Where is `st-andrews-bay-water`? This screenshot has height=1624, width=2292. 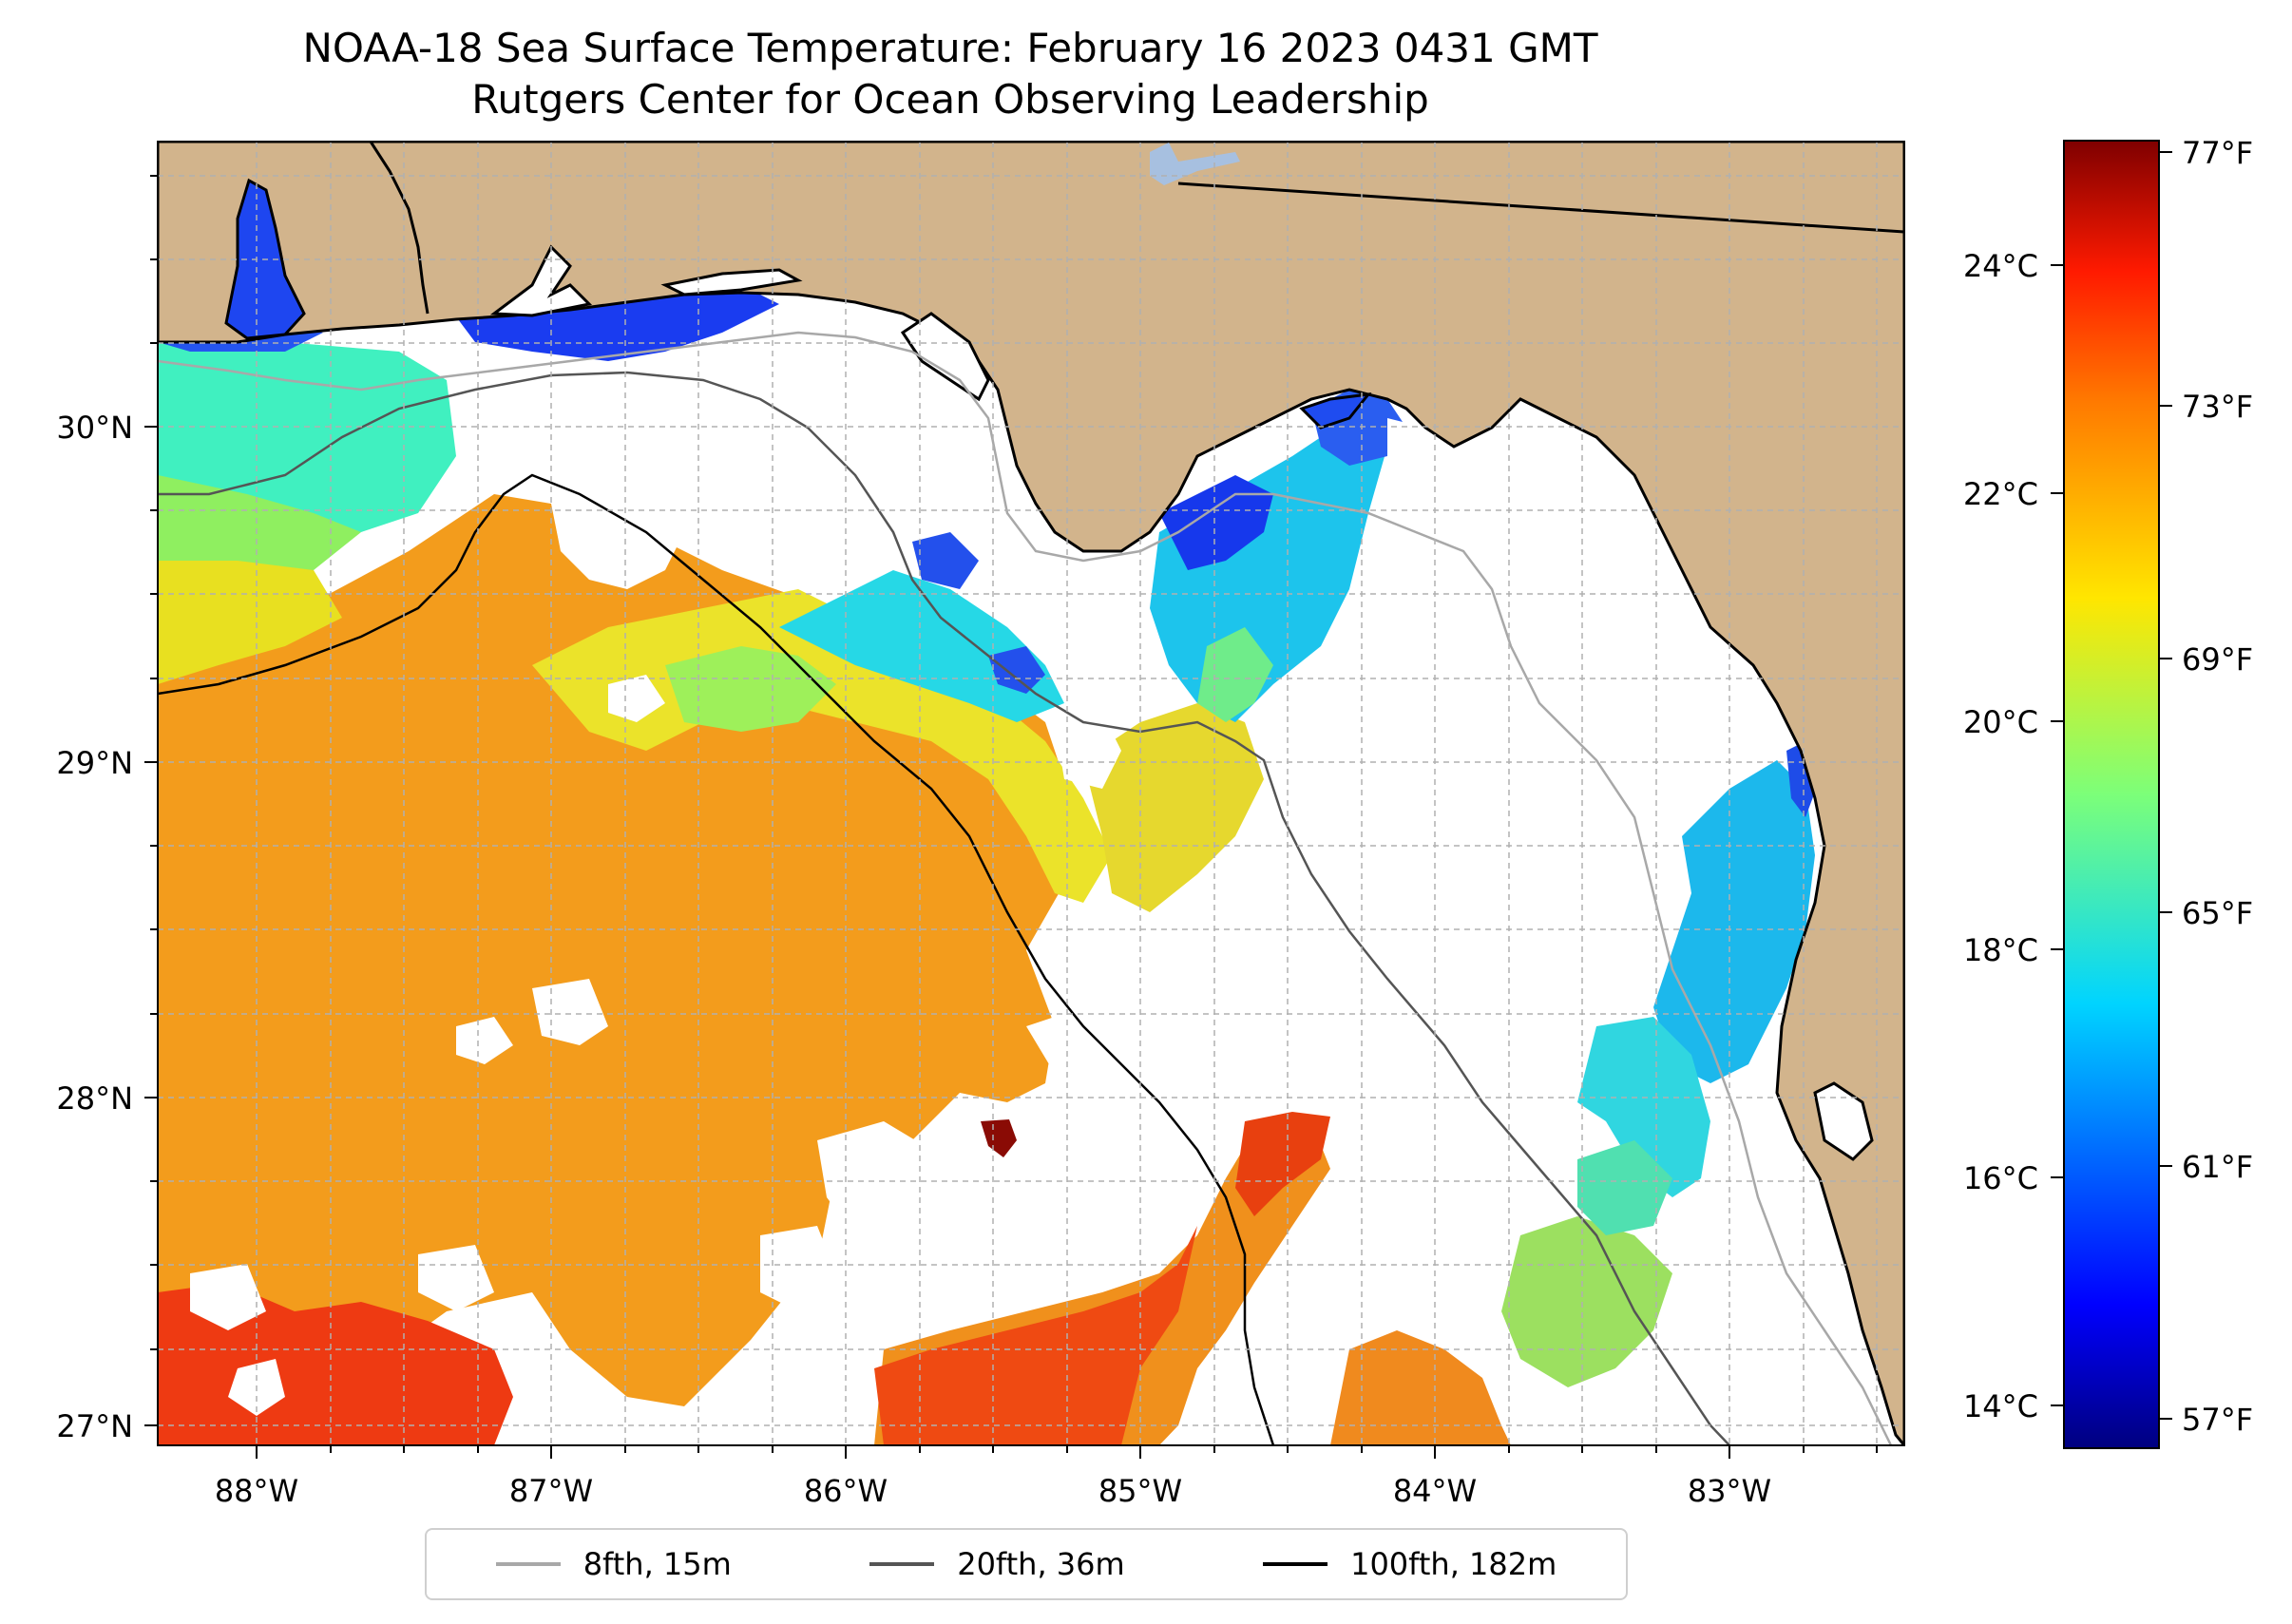 st-andrews-bay-water is located at coordinates (945, 357).